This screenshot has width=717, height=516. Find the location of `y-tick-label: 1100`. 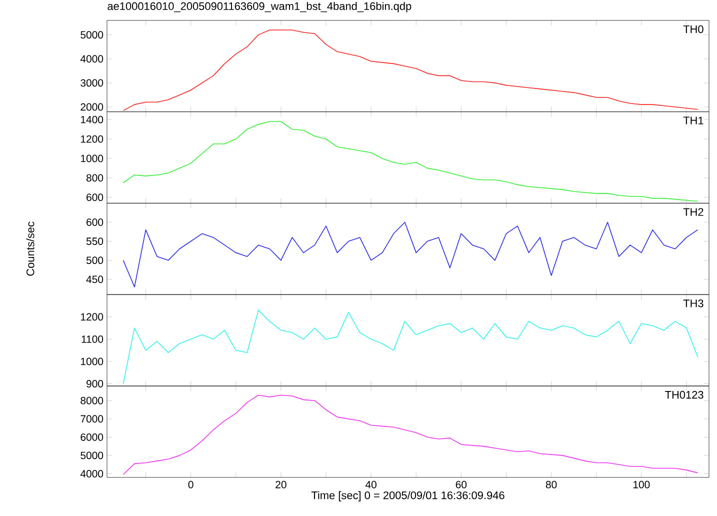

y-tick-label: 1100 is located at coordinates (93, 339).